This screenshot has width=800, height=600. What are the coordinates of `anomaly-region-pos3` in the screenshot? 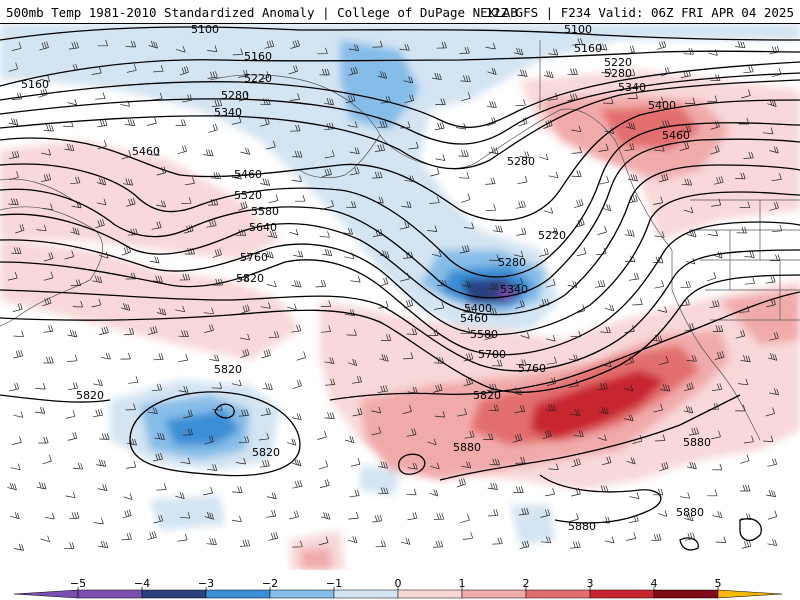 It's located at (650, 127).